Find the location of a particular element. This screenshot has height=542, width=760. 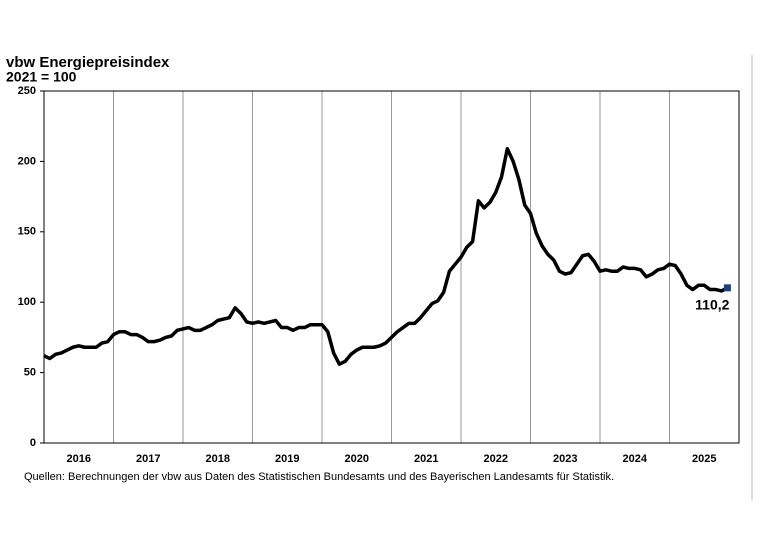

x-tick-label: 2022 is located at coordinates (496, 459).